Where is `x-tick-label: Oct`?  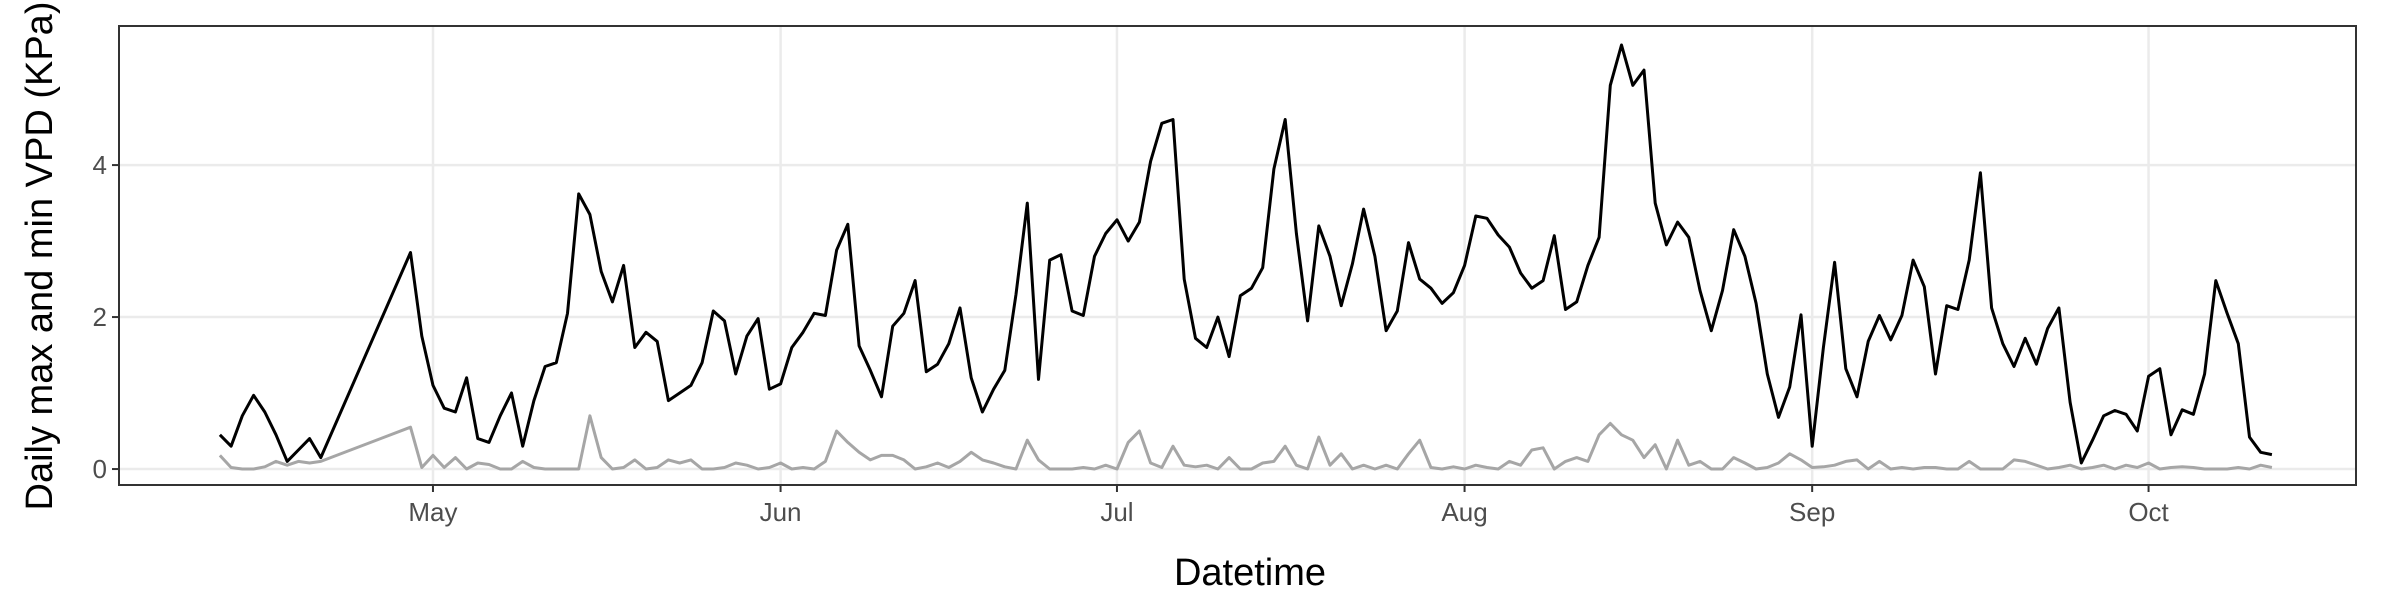 x-tick-label: Oct is located at coordinates (2148, 512).